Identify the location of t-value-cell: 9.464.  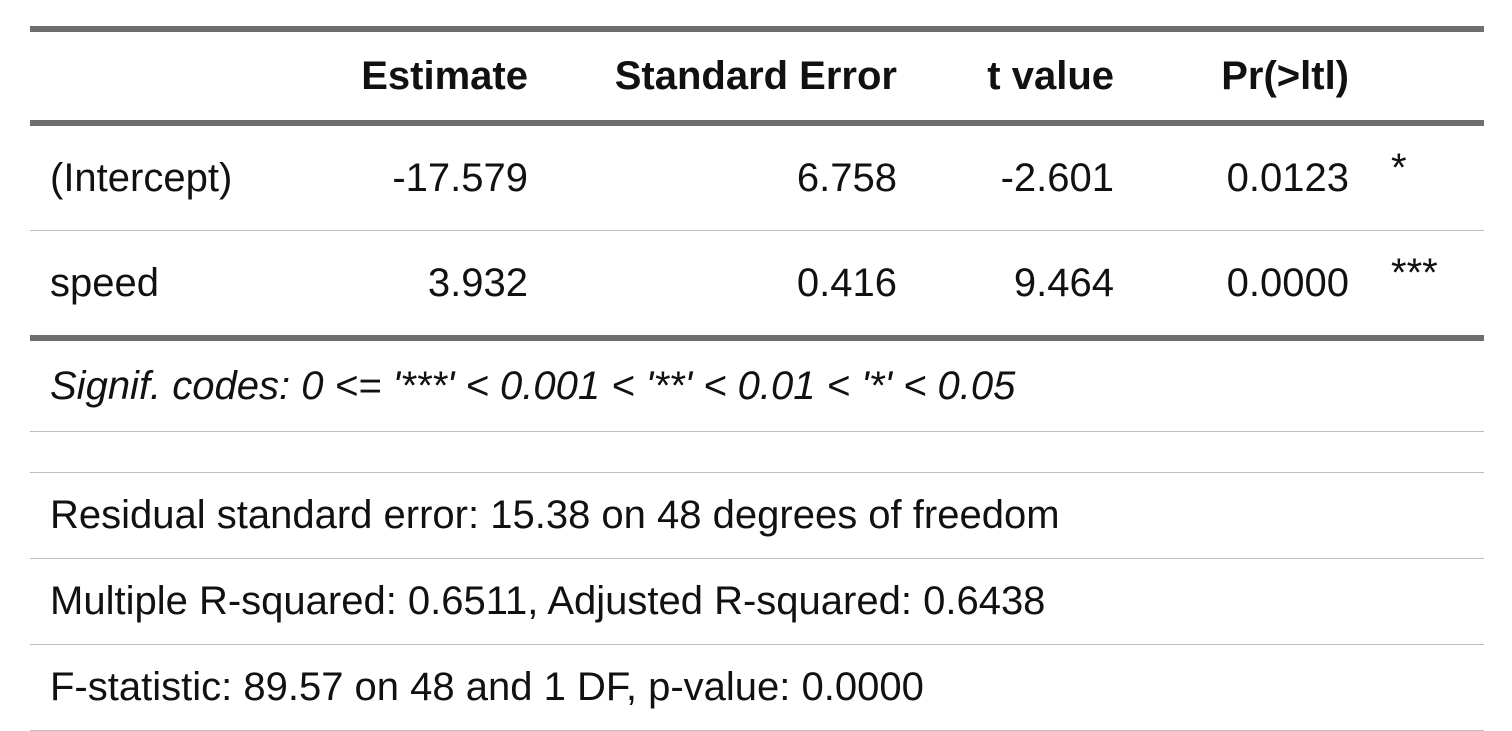
(1023, 285).